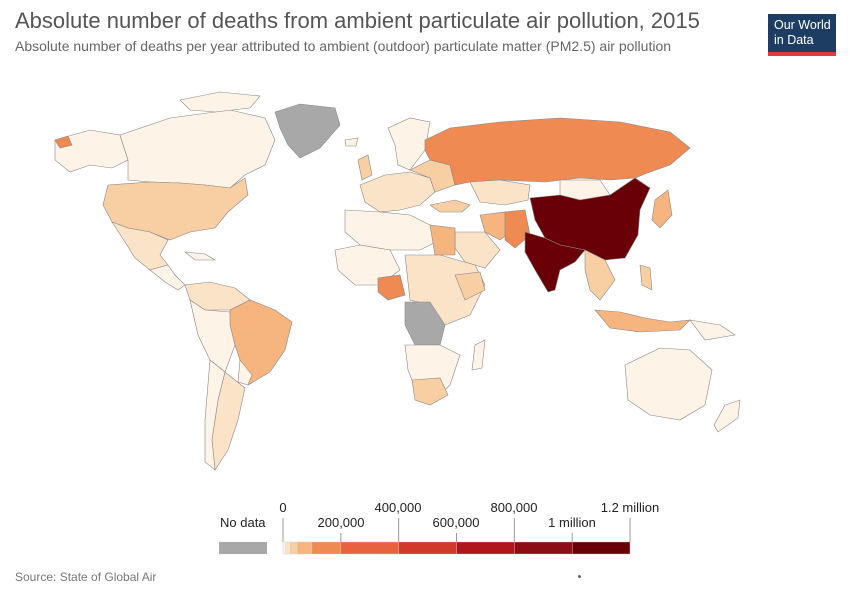 The width and height of the screenshot is (850, 600). Describe the element at coordinates (450, 206) in the screenshot. I see `region-turkey` at that location.